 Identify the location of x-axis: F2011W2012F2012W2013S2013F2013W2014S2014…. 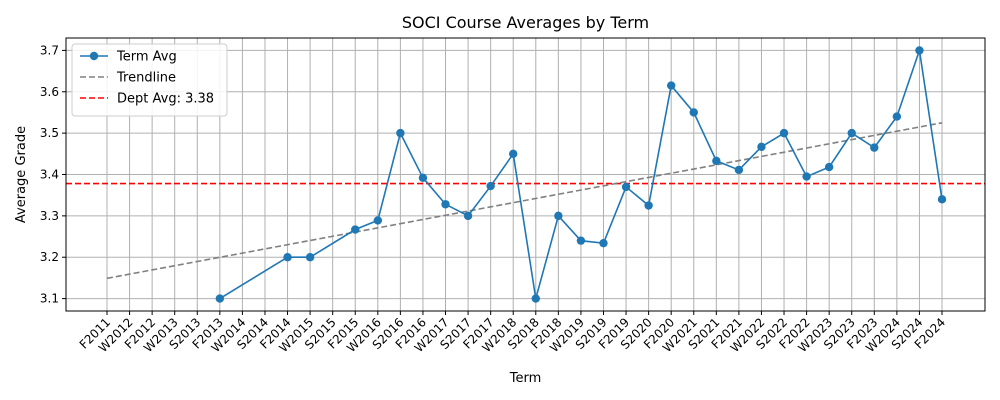
(512, 333).